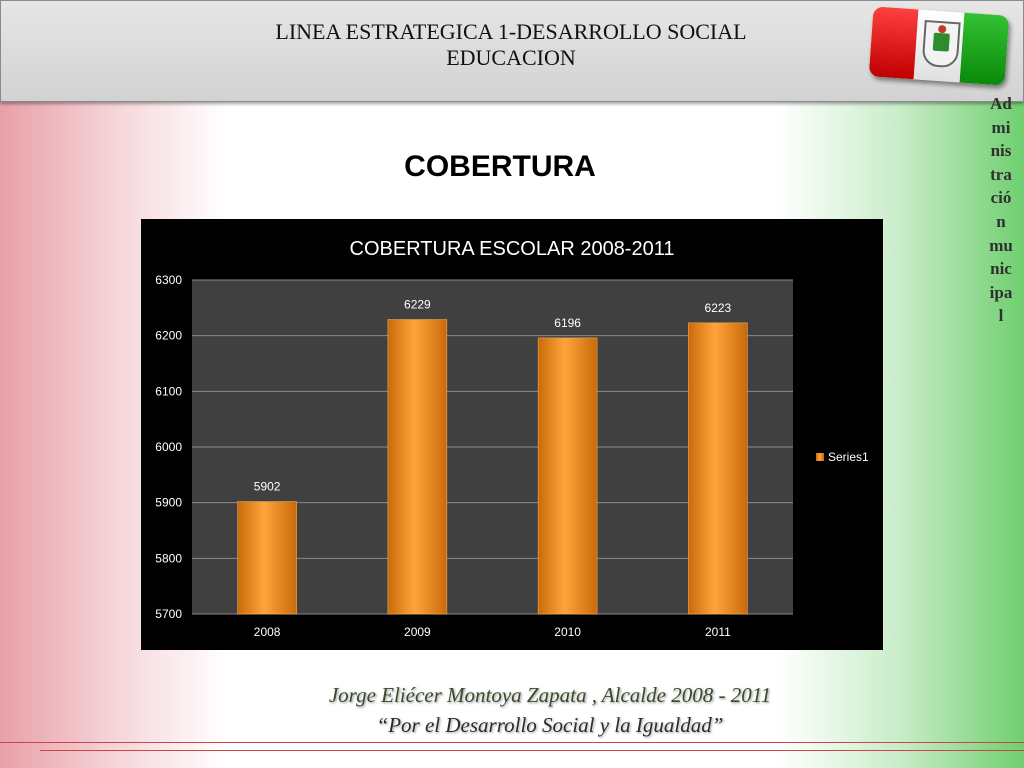 This screenshot has width=1024, height=768. I want to click on bar-2010, so click(567, 476).